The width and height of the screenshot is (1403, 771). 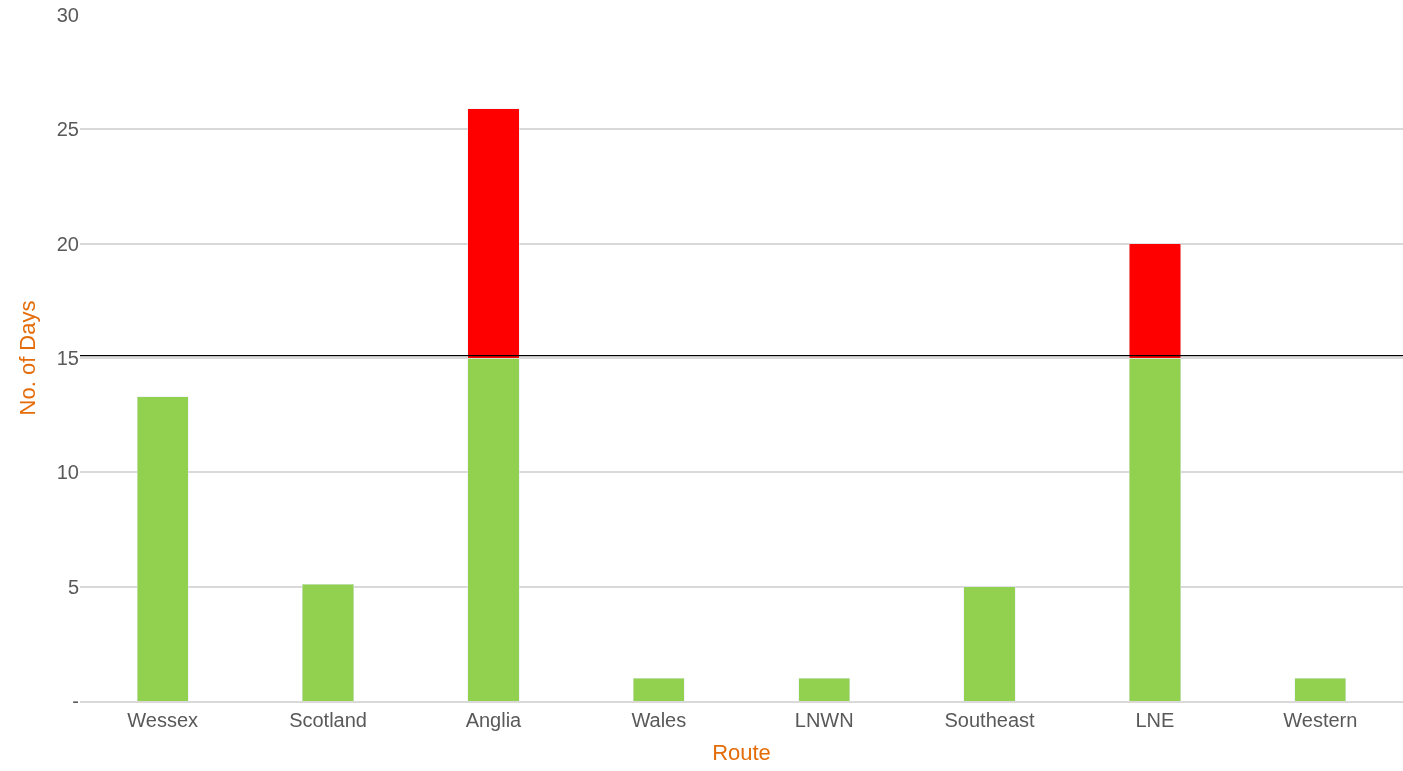 I want to click on y-axis-title: No. of Days, so click(x=27, y=358).